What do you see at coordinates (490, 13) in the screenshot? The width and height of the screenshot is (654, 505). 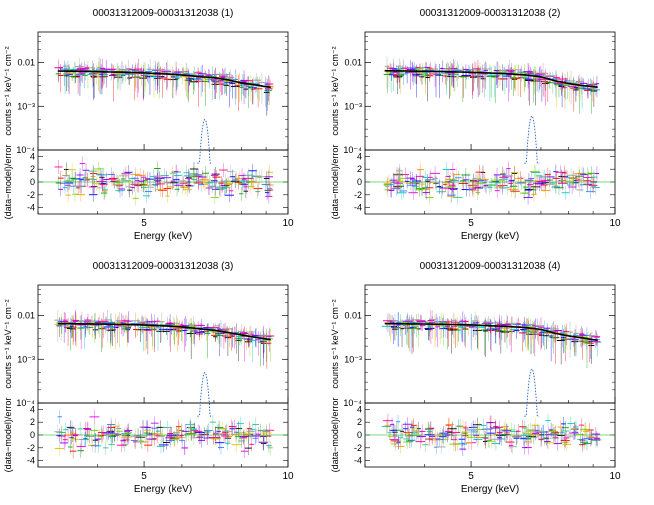 I see `chart-title: 00031312009-00031312038 (2)` at bounding box center [490, 13].